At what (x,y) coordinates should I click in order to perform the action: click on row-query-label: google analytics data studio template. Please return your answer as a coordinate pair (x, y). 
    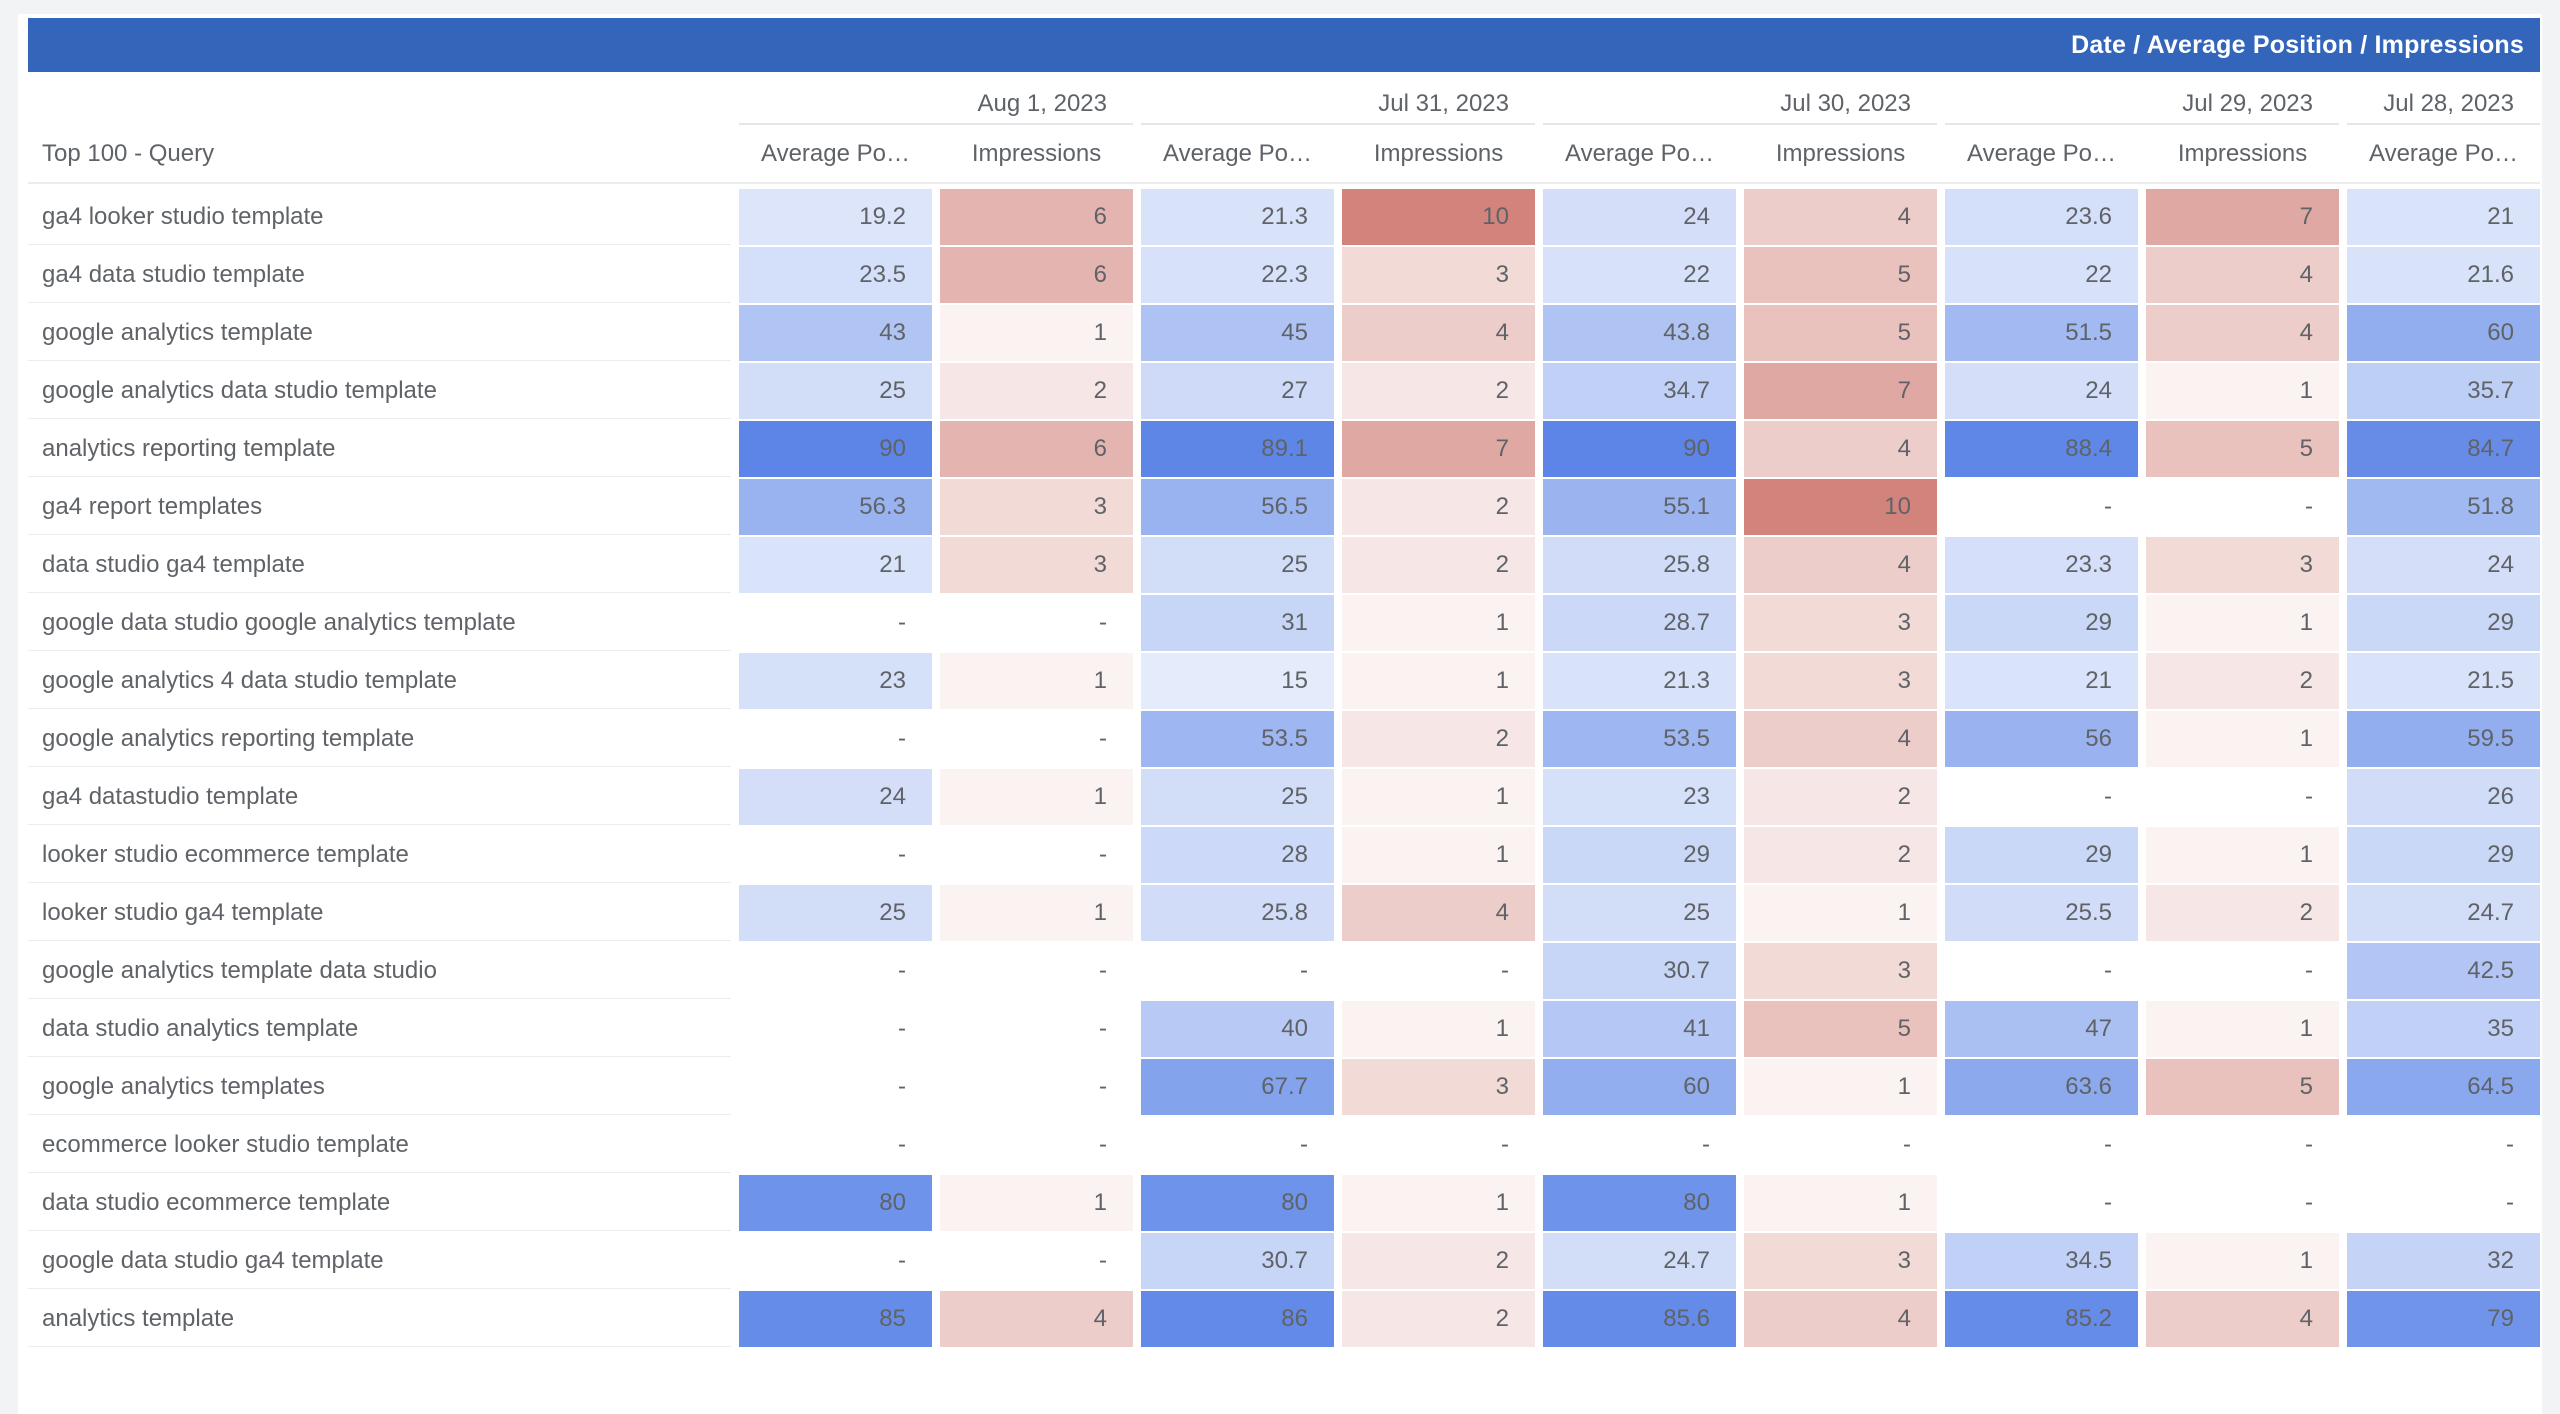
    Looking at the image, I should click on (379, 390).